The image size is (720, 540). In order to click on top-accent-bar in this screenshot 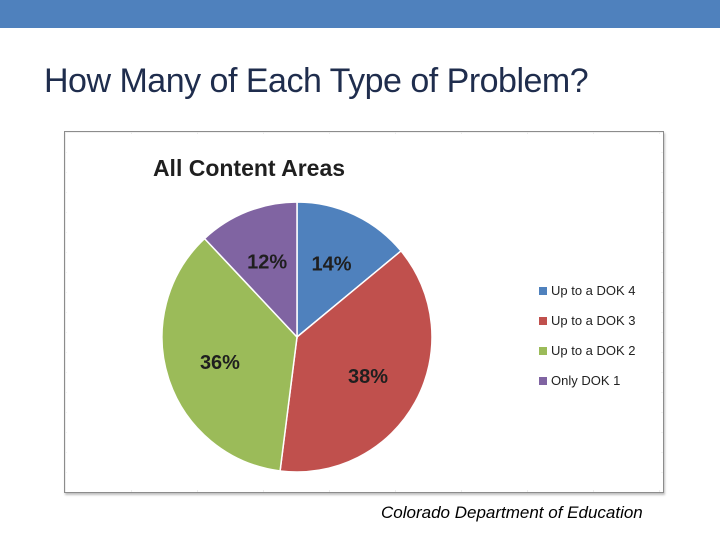, I will do `click(360, 14)`.